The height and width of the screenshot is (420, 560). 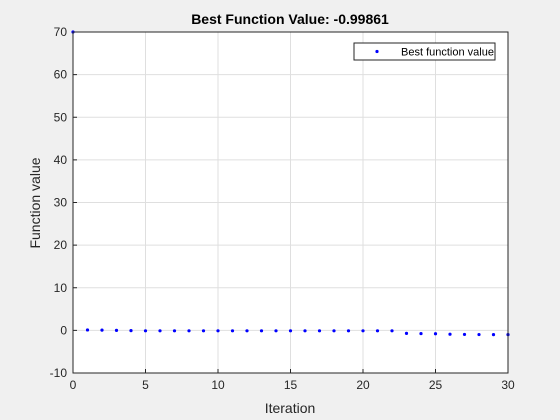 What do you see at coordinates (61, 75) in the screenshot?
I see `y-tick-label: 60` at bounding box center [61, 75].